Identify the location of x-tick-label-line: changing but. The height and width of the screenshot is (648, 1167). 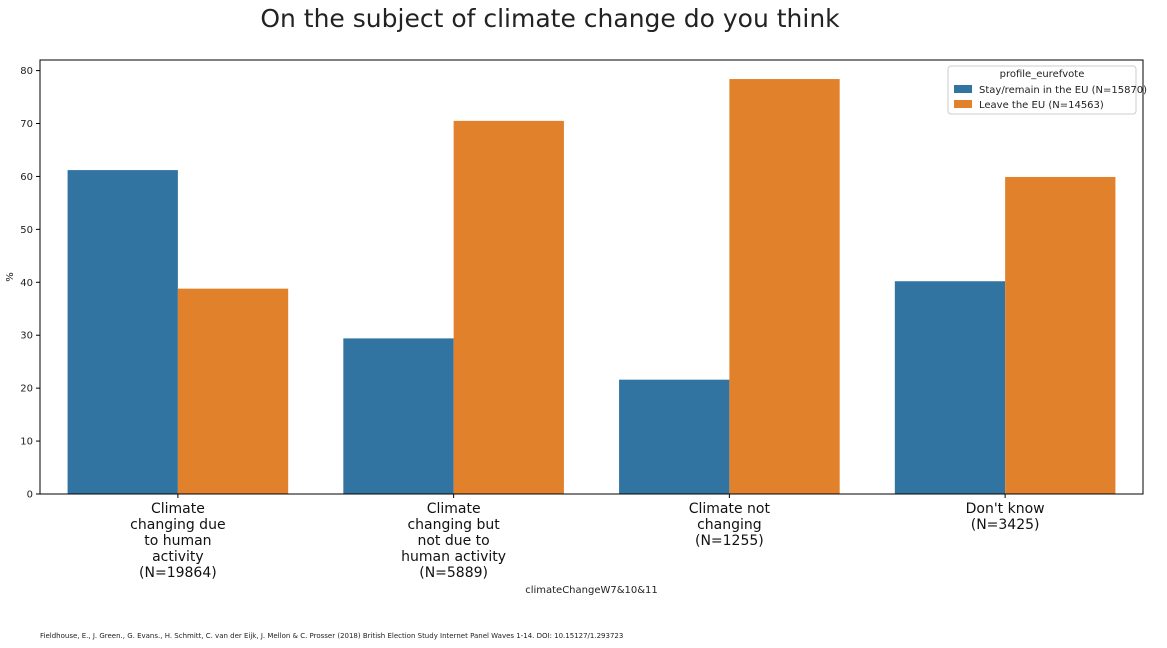
(453, 525).